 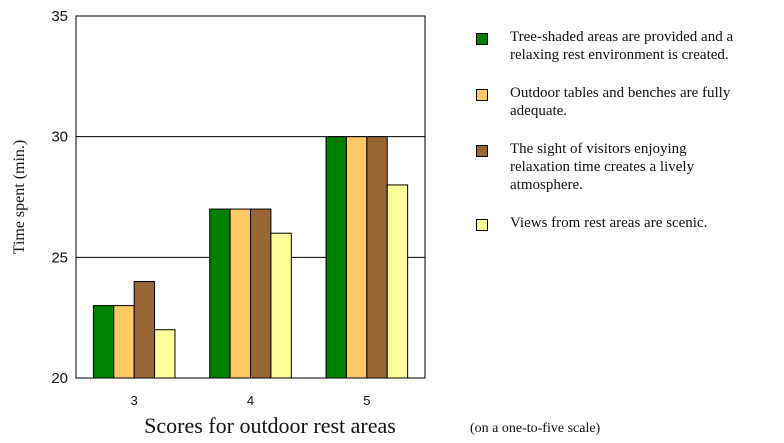 What do you see at coordinates (59, 197) in the screenshot?
I see `y-tick-labels: 20 25 30 35` at bounding box center [59, 197].